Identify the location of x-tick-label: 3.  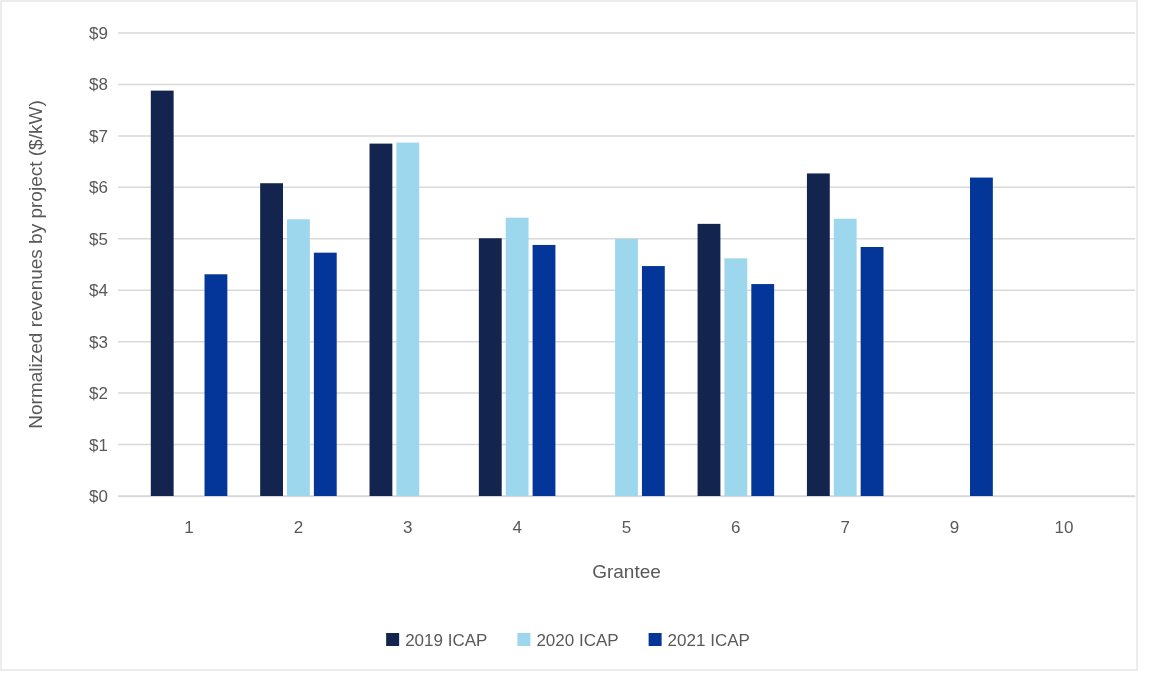
(408, 528).